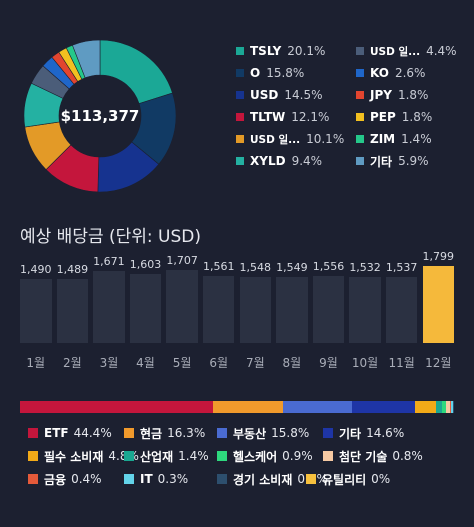 This screenshot has height=527, width=474. Describe the element at coordinates (100, 116) in the screenshot. I see `portfolio-total: $113,377` at that location.